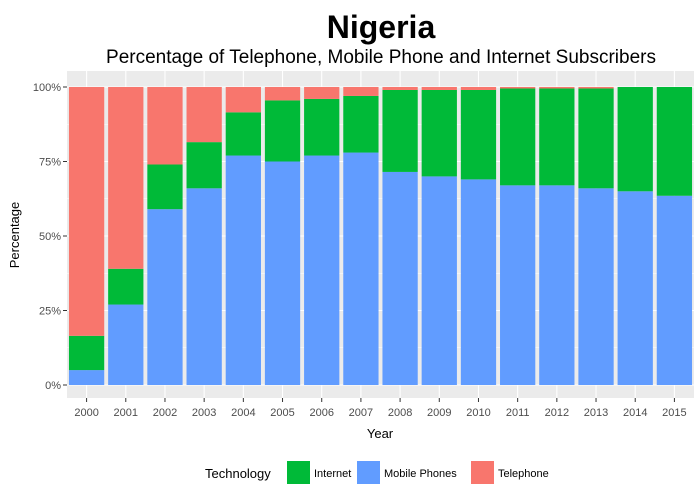 The height and width of the screenshot is (500, 700). I want to click on y-axis: 0% 25% 50% 75% 100%, so click(50, 237).